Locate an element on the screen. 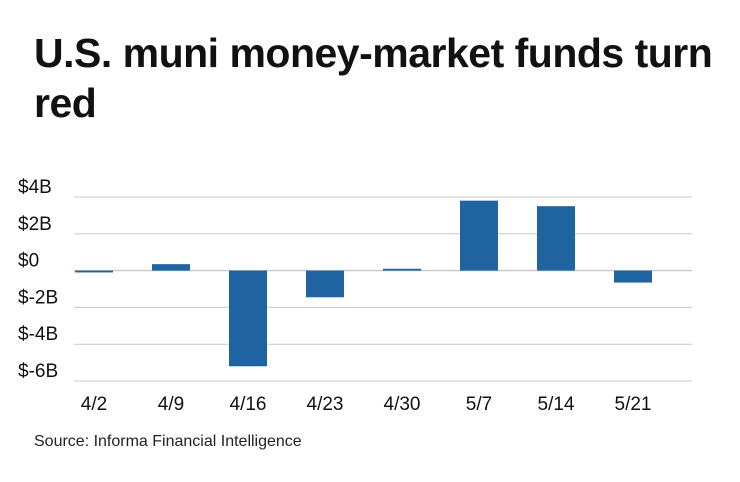  x-tick-label: 4/9 is located at coordinates (171, 404).